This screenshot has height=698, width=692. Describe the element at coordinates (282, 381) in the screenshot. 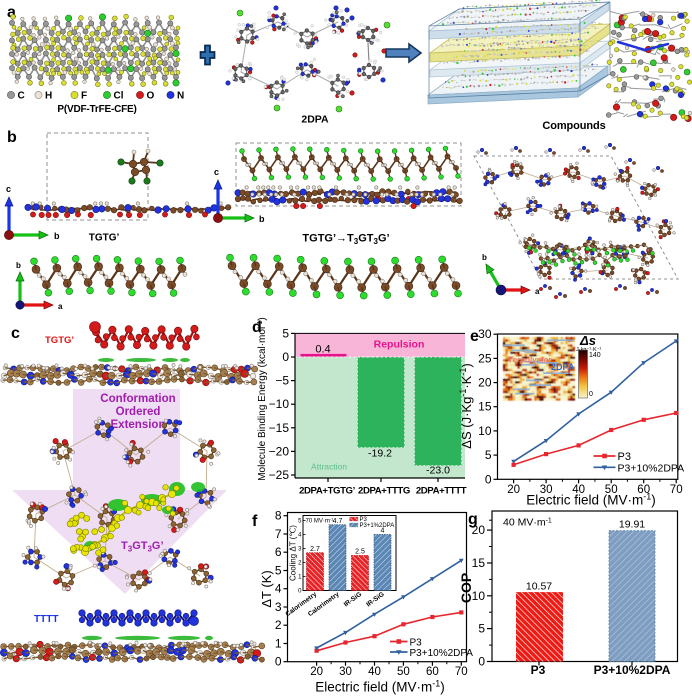

I see `svg-text: −5` at that location.